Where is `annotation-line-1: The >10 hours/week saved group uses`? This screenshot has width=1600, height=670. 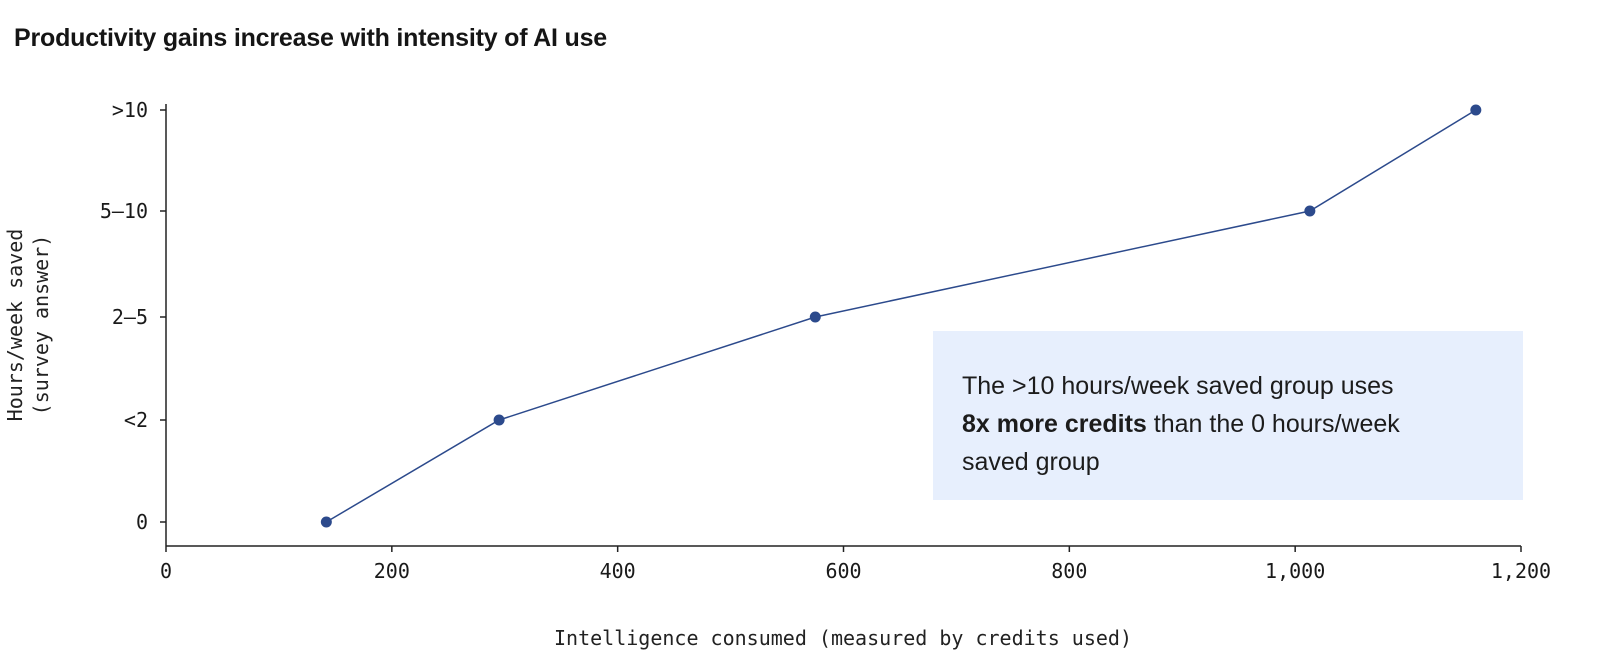 annotation-line-1: The >10 hours/week saved group uses is located at coordinates (1178, 386).